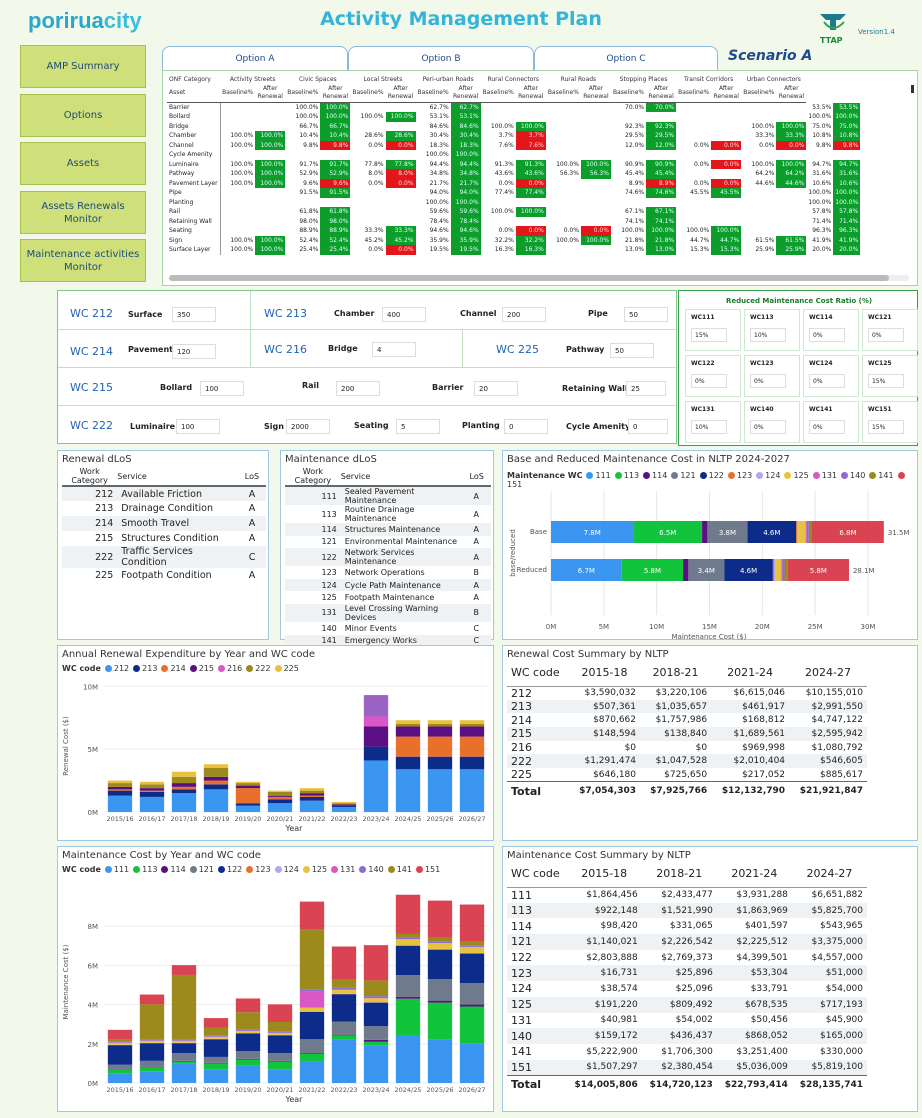 Image resolution: width=922 pixels, height=1118 pixels. Describe the element at coordinates (626, 58) in the screenshot. I see `tab-option-c: Option C` at that location.